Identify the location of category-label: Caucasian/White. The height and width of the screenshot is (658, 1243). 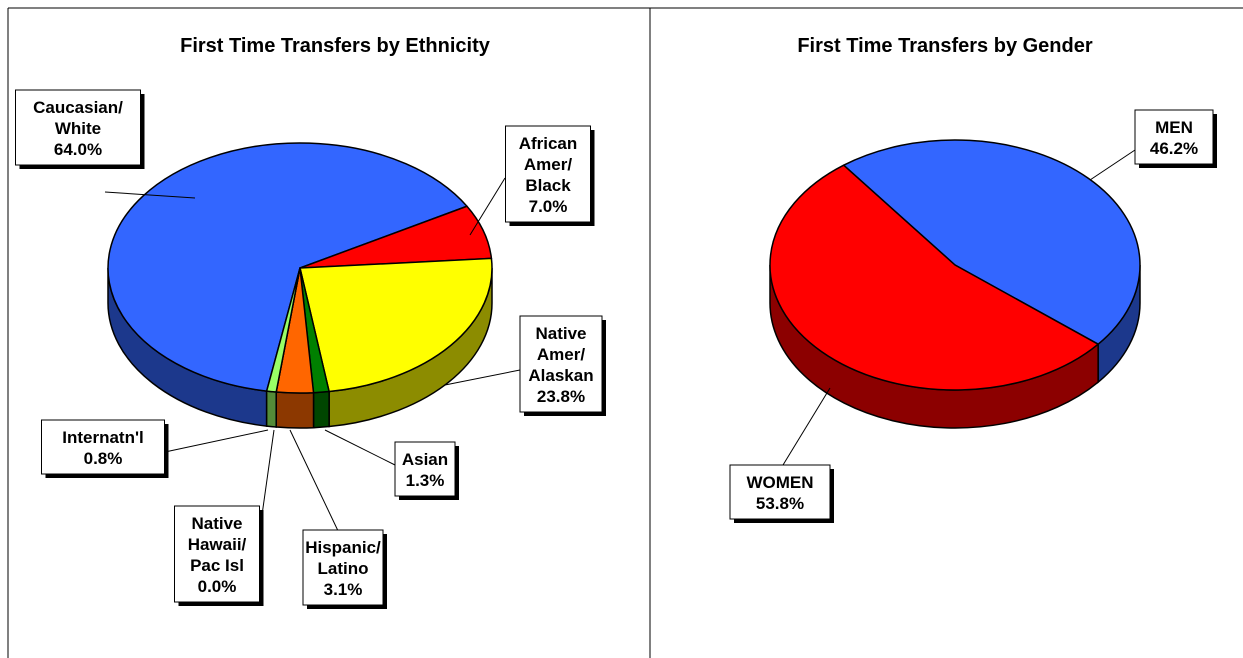
(78, 118).